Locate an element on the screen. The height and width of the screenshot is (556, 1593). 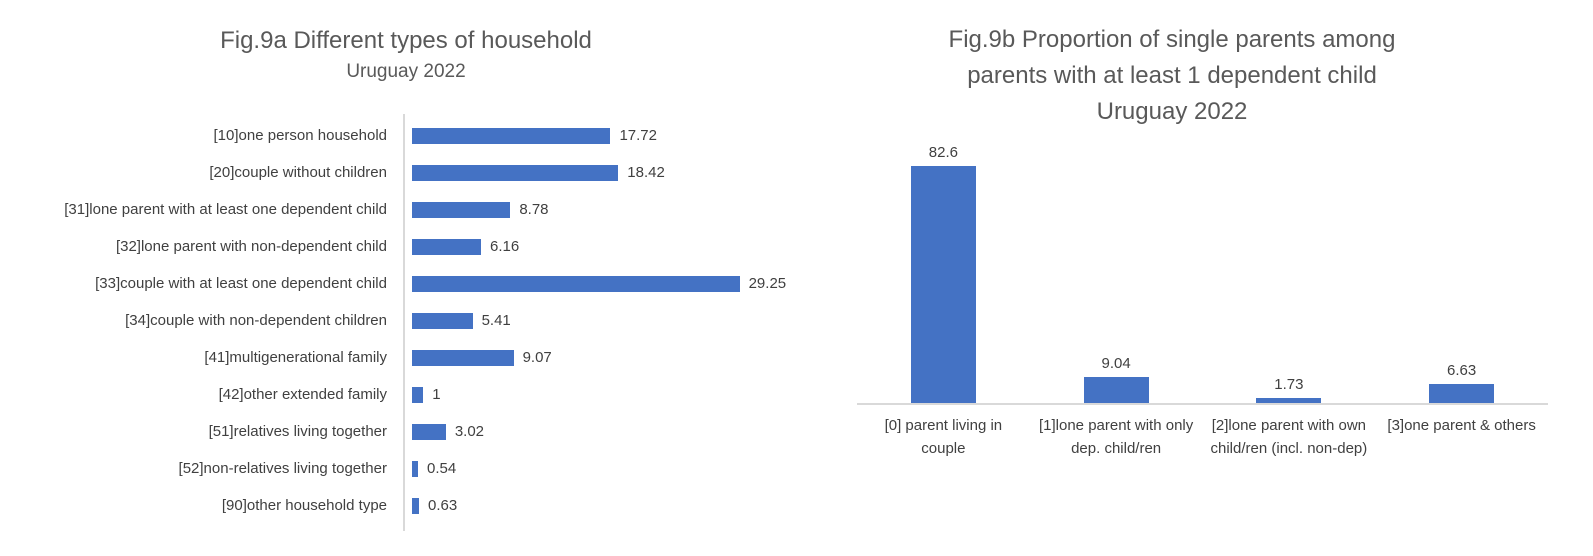
bar-row: [52]non-relatives living together 0.54 is located at coordinates (406, 468).